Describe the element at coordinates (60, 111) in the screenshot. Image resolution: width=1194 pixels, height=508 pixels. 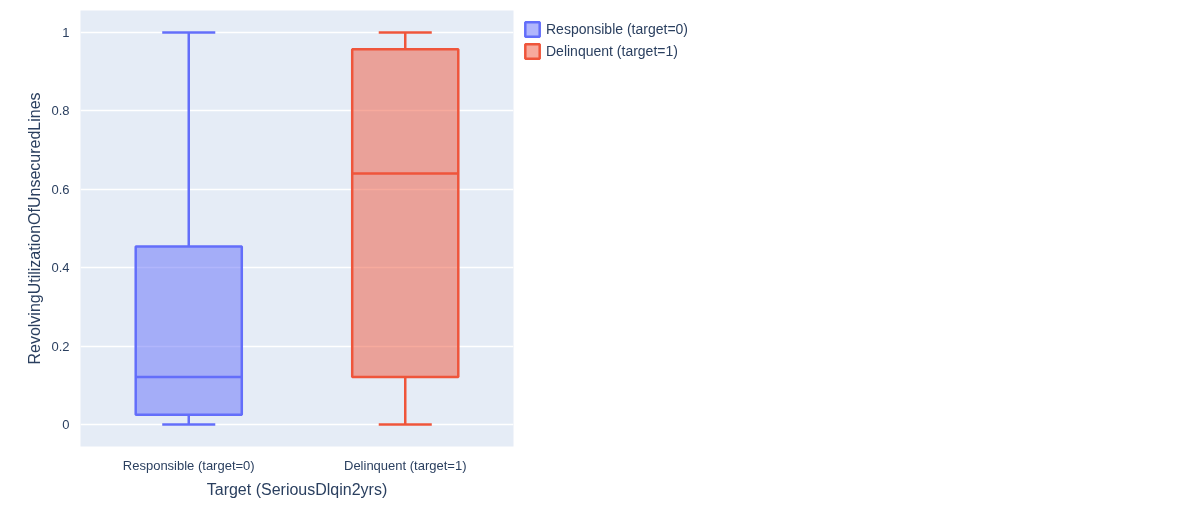
I see `y-tick-label: 0.8` at that location.